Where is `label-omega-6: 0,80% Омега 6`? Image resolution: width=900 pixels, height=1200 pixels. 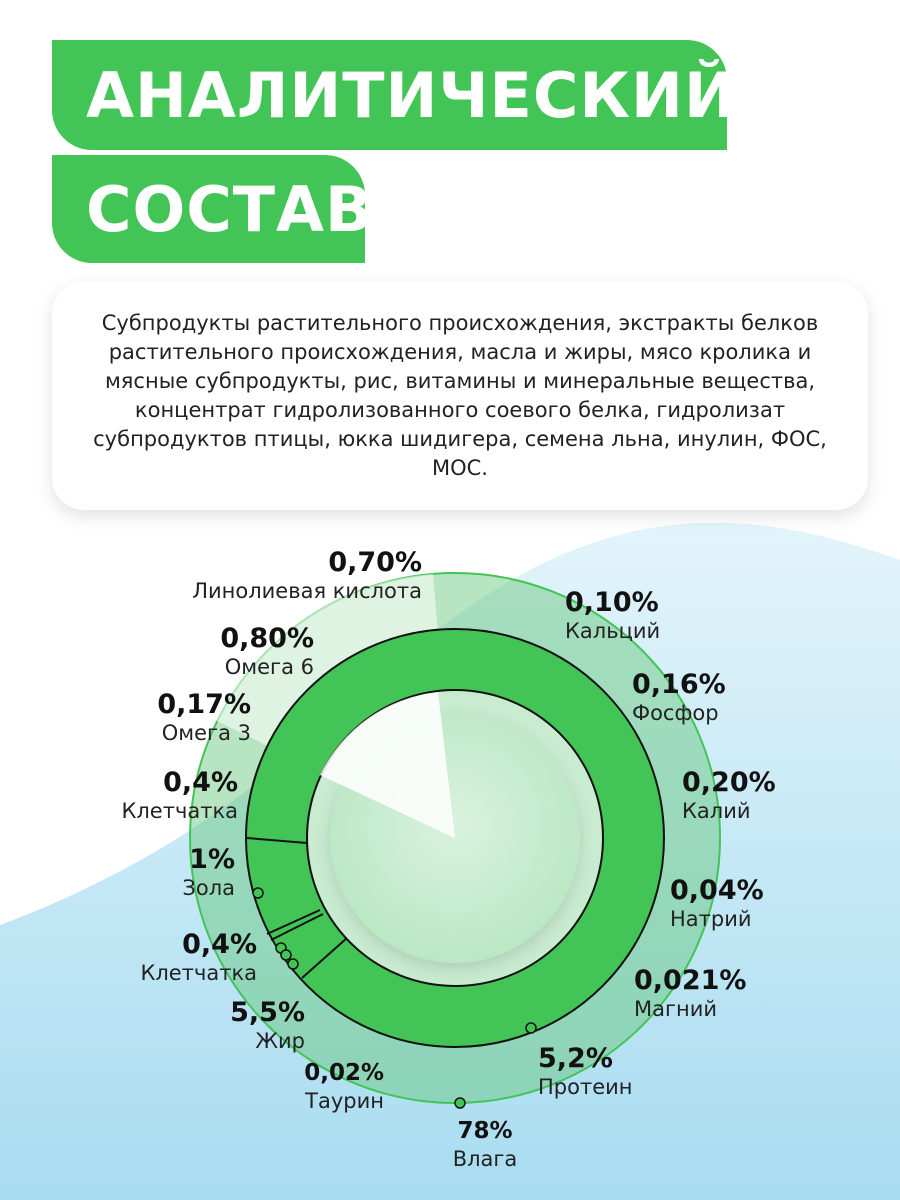 label-omega-6: 0,80% Омега 6 is located at coordinates (267, 652).